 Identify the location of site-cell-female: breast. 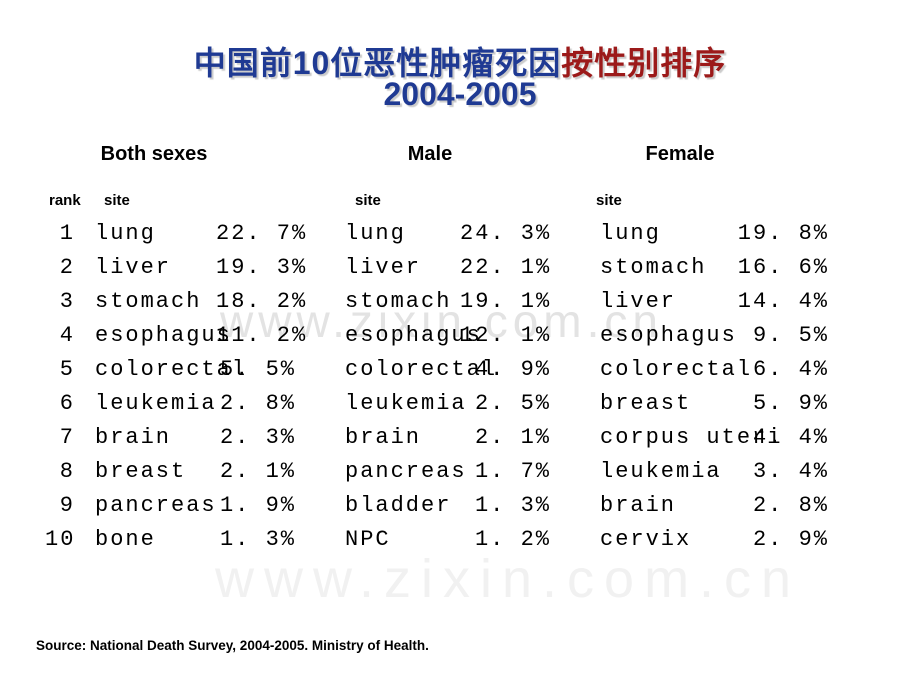
(646, 403).